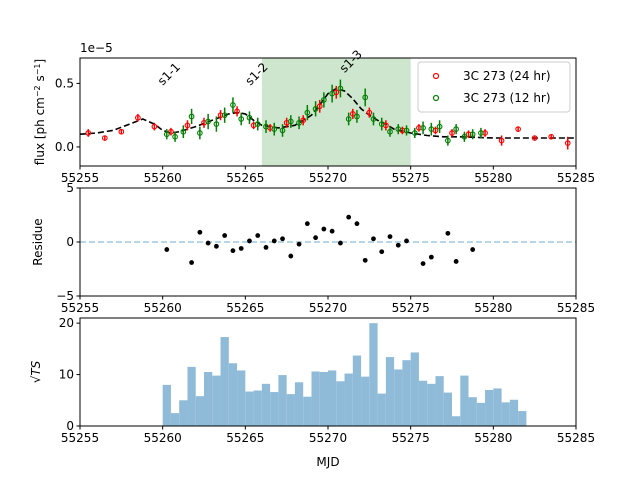 The height and width of the screenshot is (480, 640). Describe the element at coordinates (70, 242) in the screenshot. I see `y-tick-label: 0` at that location.